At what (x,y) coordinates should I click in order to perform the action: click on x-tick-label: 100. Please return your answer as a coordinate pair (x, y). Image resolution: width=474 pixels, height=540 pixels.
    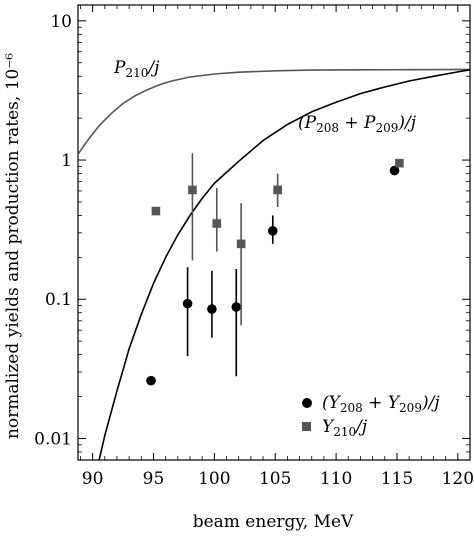
    Looking at the image, I should click on (214, 479).